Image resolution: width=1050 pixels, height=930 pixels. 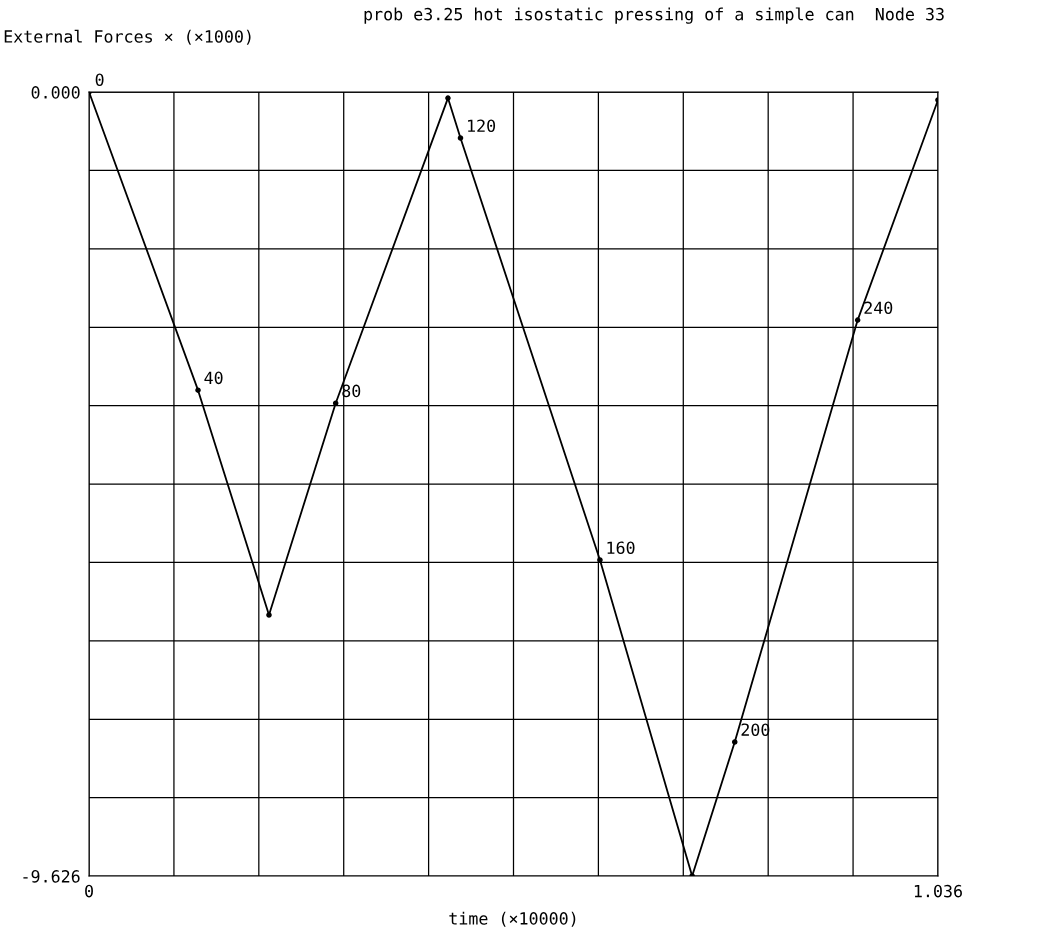 I want to click on annotation: 160, so click(x=621, y=548).